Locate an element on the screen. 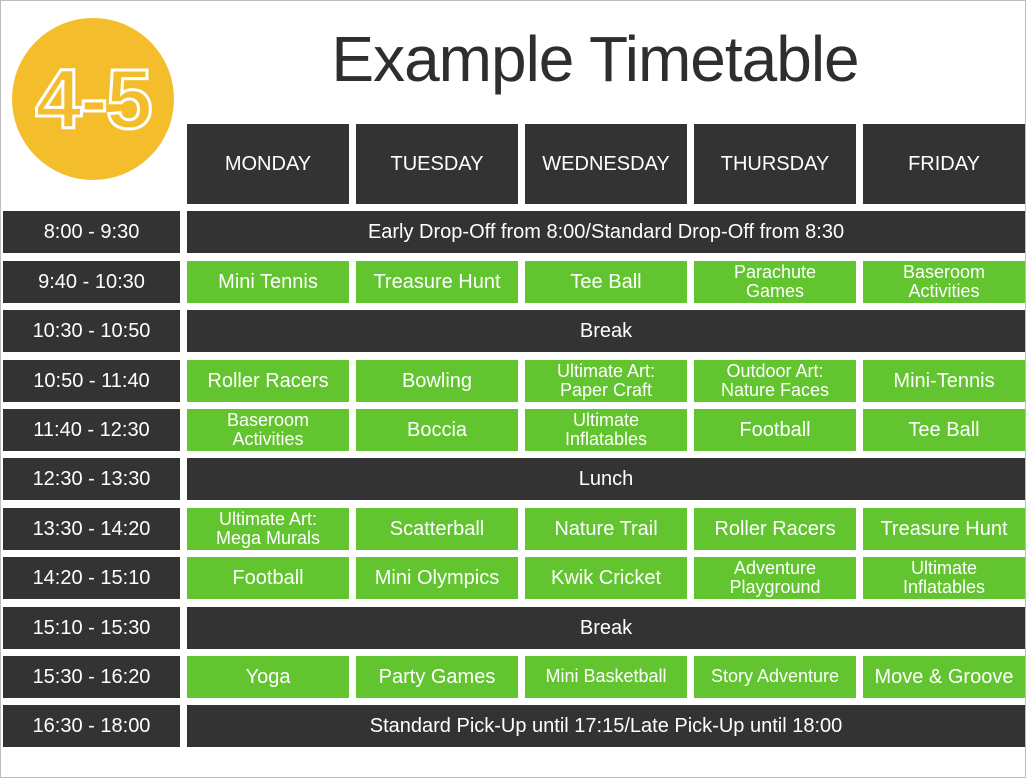  time-slot: 13:30 - 14:20 is located at coordinates (91, 528).